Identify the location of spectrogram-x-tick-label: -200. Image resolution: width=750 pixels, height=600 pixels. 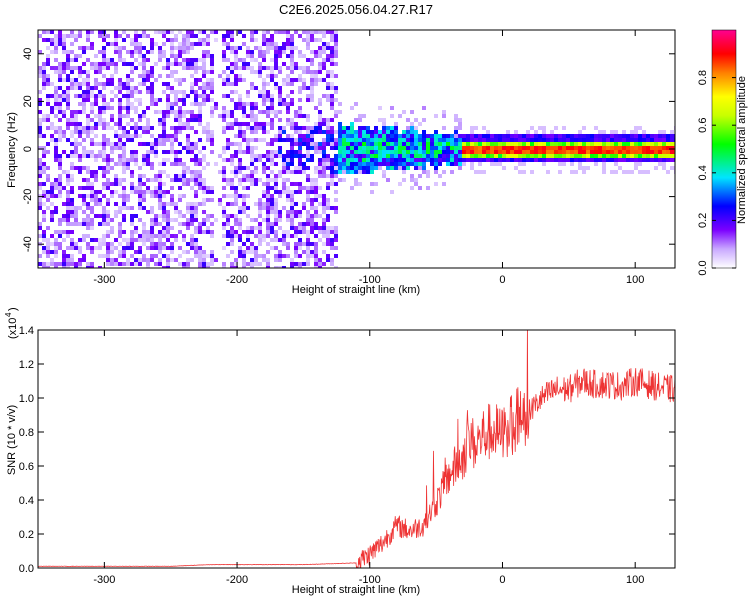
(237, 280).